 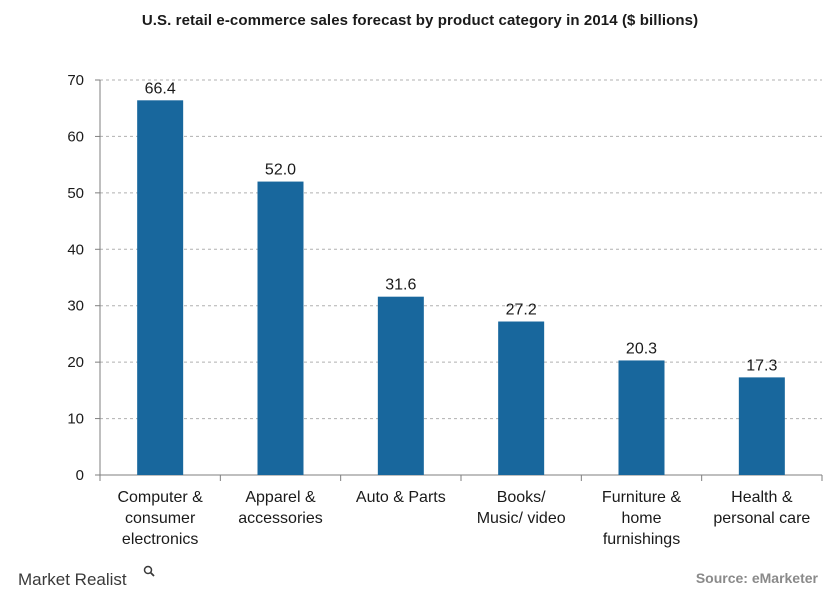 I want to click on y-tick-label: 20, so click(x=75, y=362).